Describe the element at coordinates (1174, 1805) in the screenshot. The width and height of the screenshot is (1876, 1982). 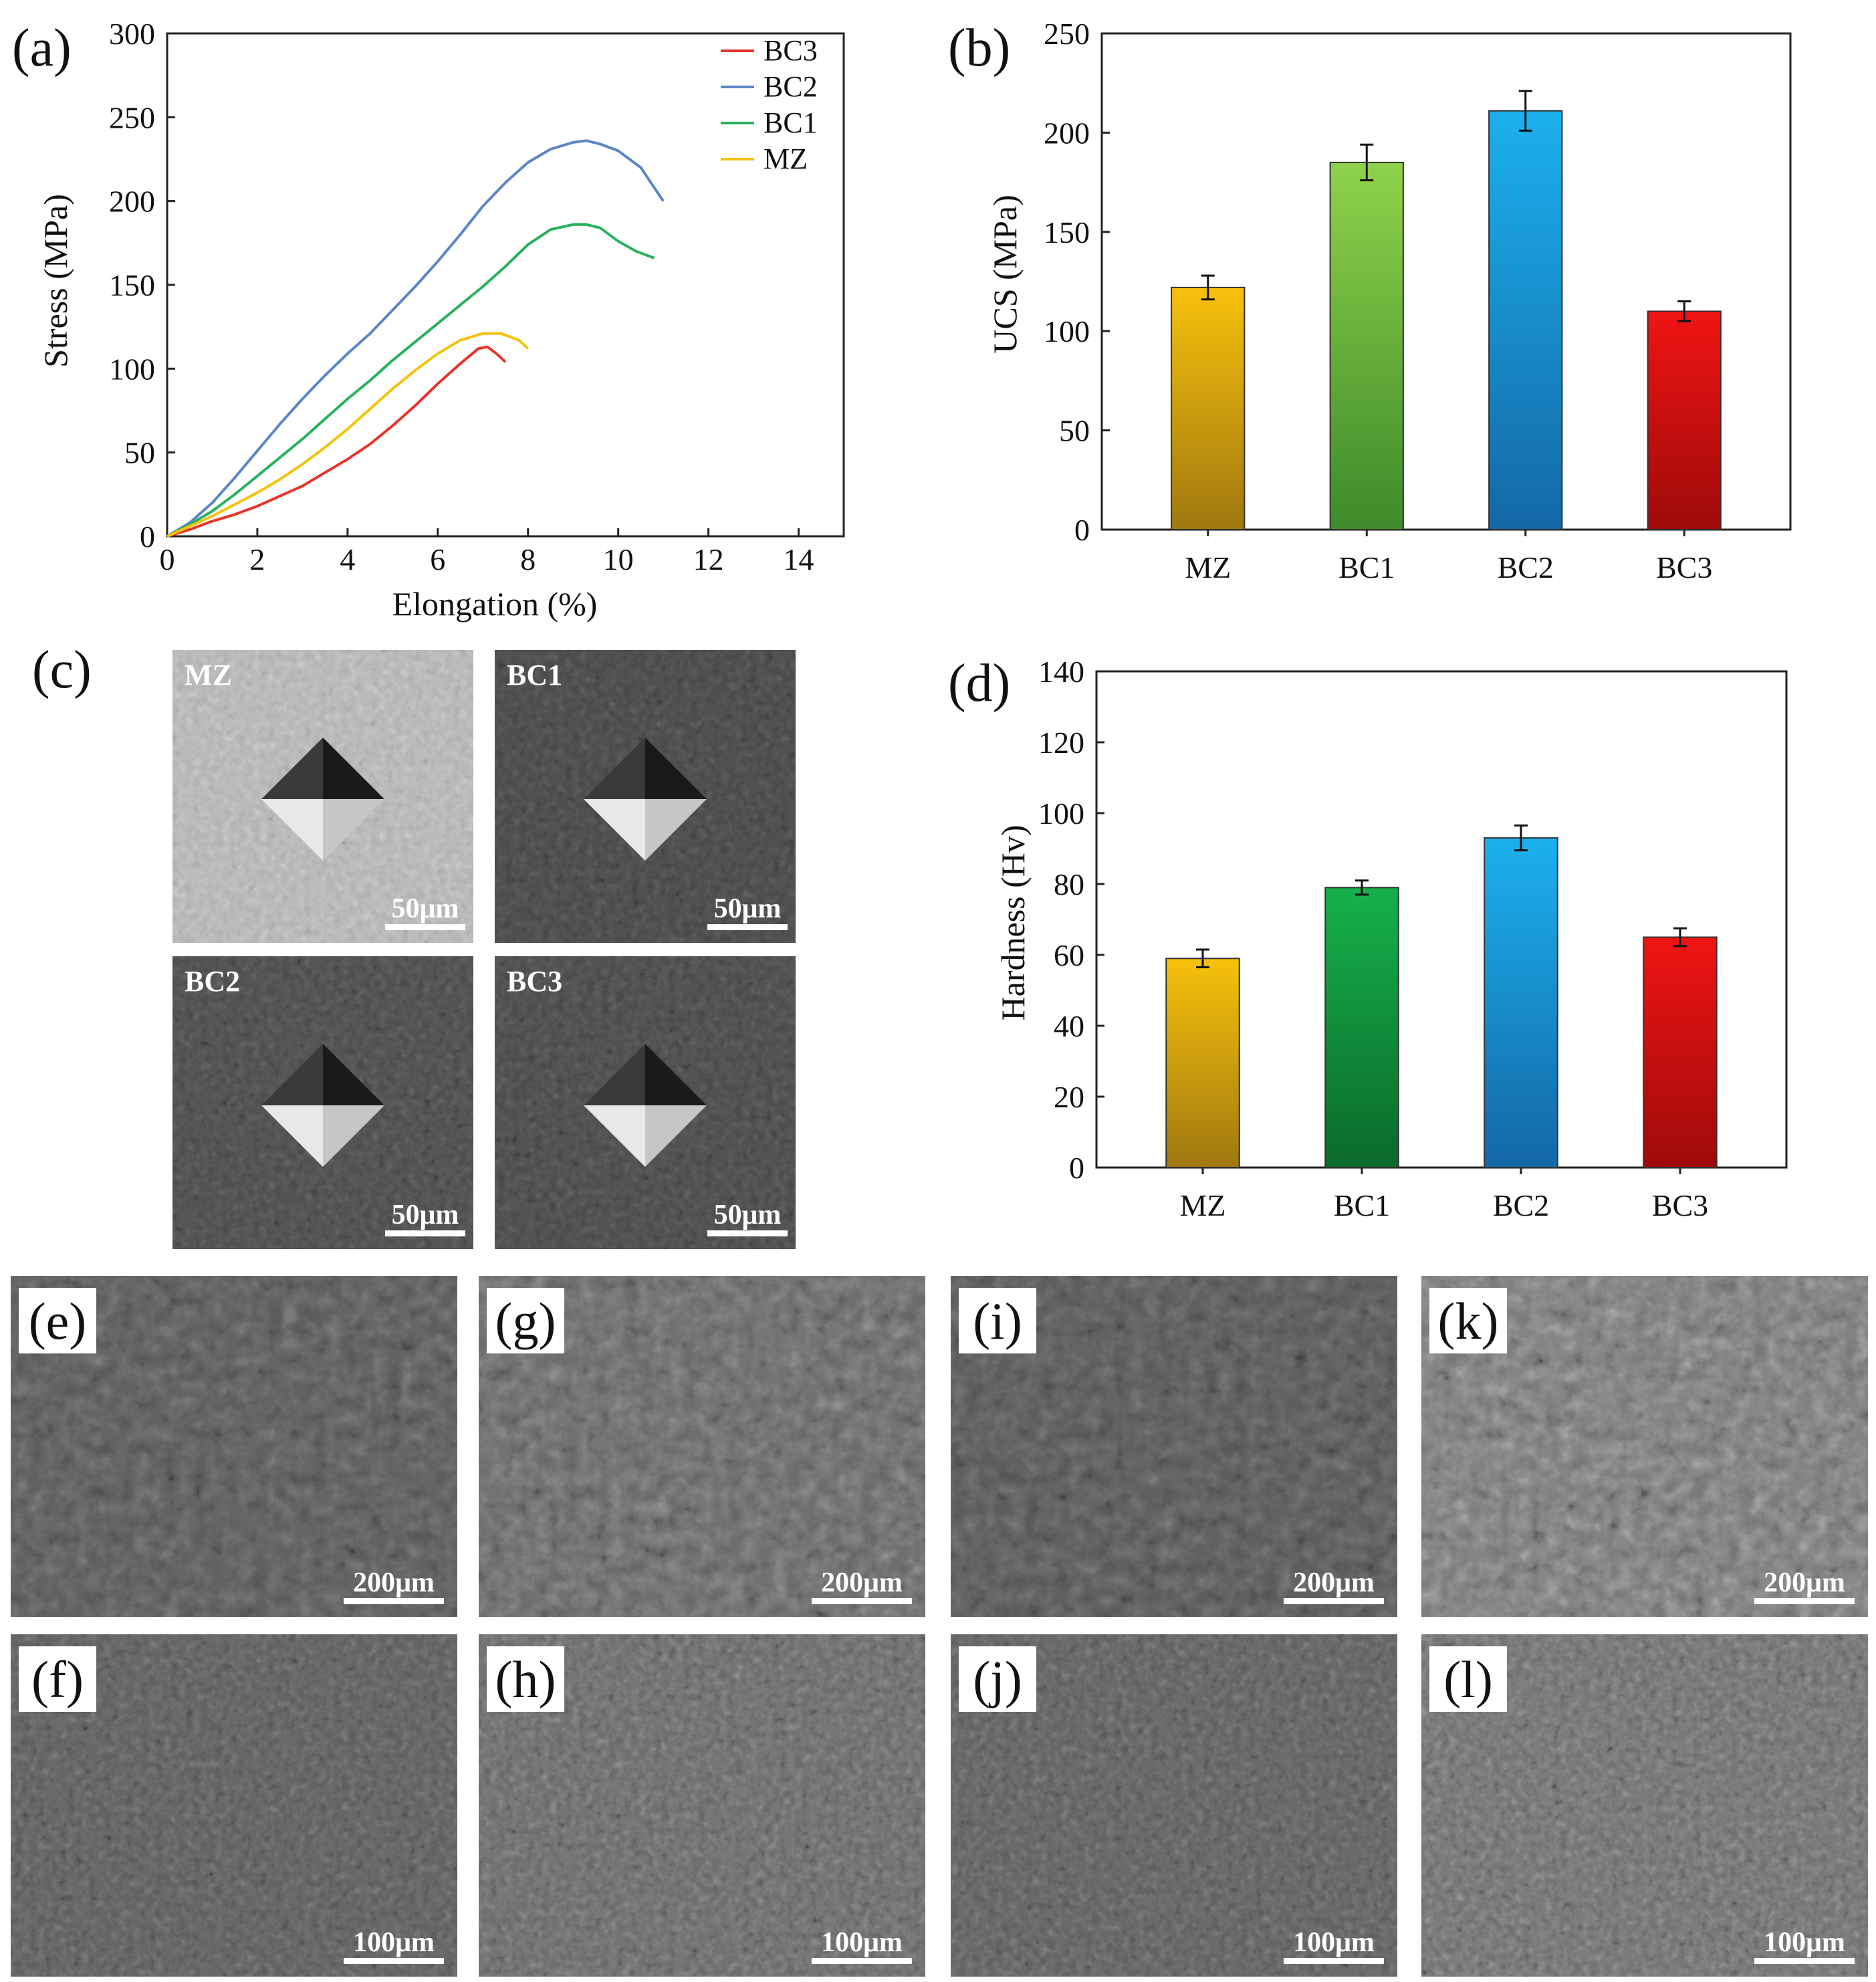
I see `fracture-image-j: (j) 100μm` at that location.